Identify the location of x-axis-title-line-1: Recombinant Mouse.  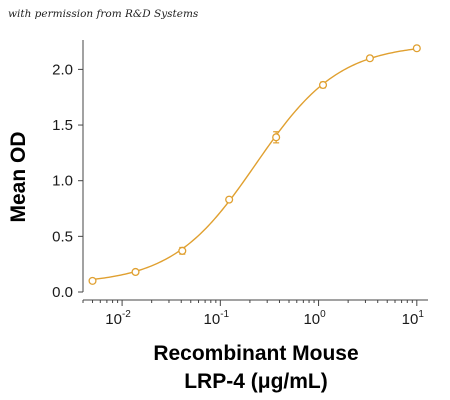
(255, 353).